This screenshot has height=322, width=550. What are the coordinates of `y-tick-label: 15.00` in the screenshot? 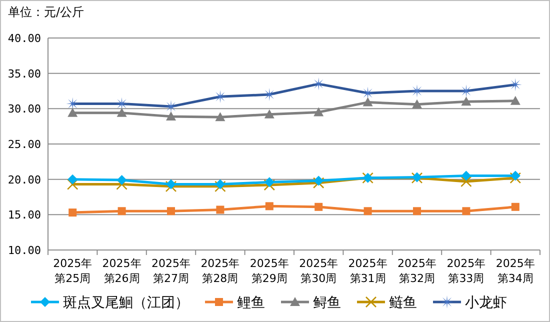 It's located at (24, 215).